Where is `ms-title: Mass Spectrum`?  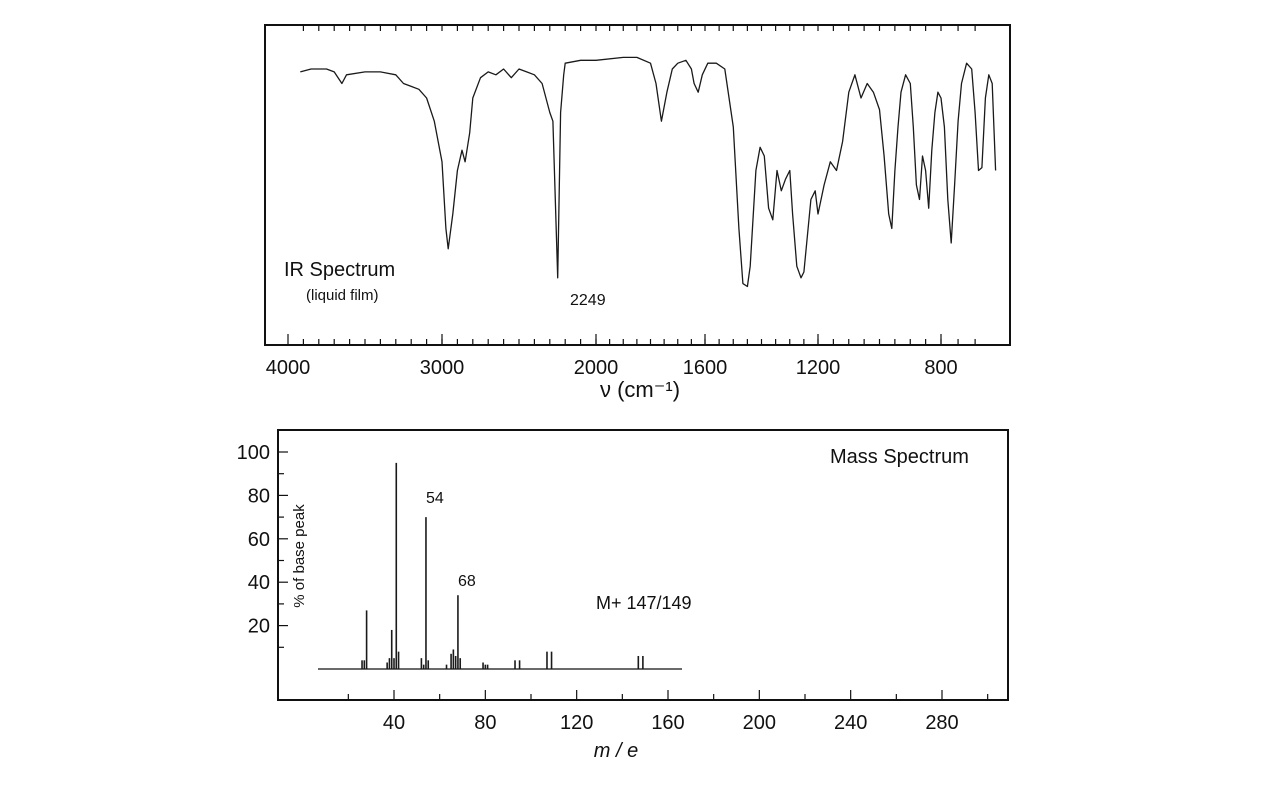 ms-title: Mass Spectrum is located at coordinates (899, 457).